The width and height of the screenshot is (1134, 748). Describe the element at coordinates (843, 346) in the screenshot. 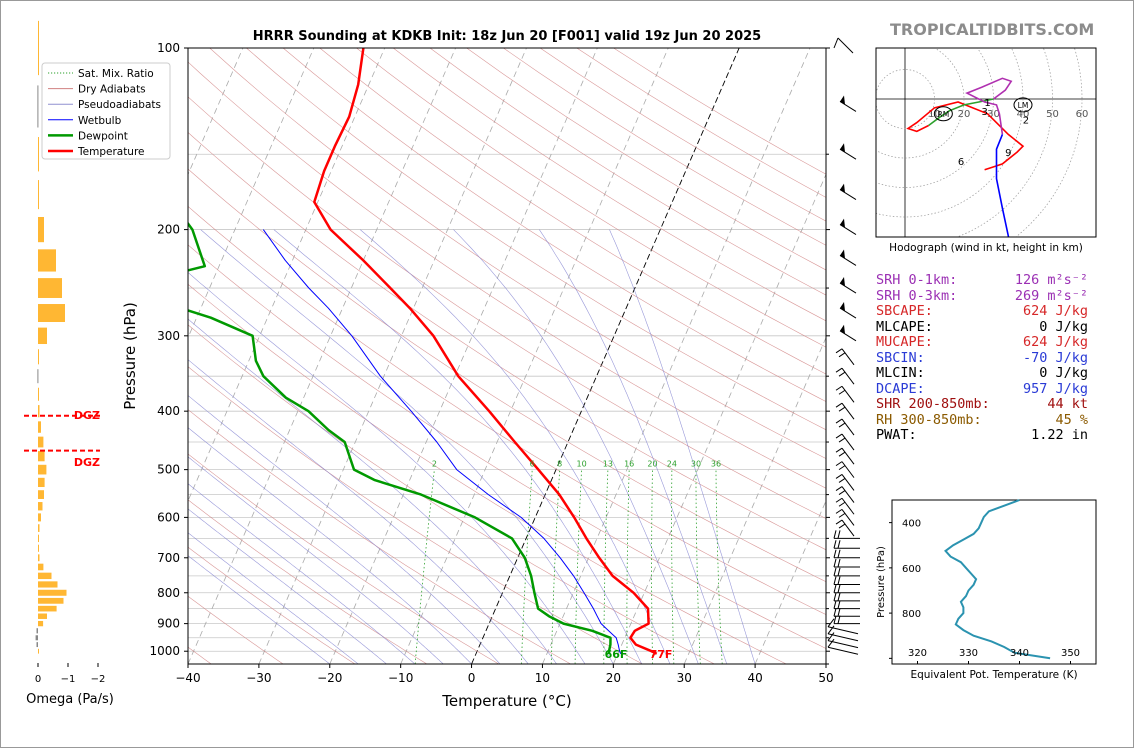

I see `wind-barbs` at that location.